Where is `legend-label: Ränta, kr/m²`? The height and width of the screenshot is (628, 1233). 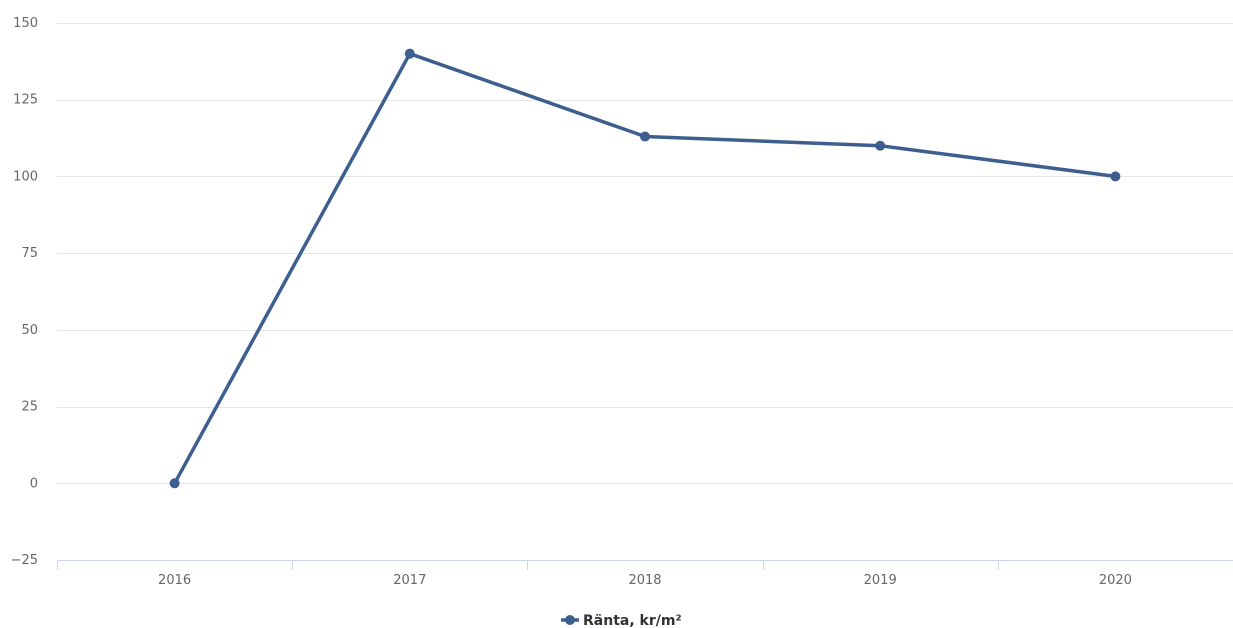
legend-label: Ränta, kr/m² is located at coordinates (632, 620).